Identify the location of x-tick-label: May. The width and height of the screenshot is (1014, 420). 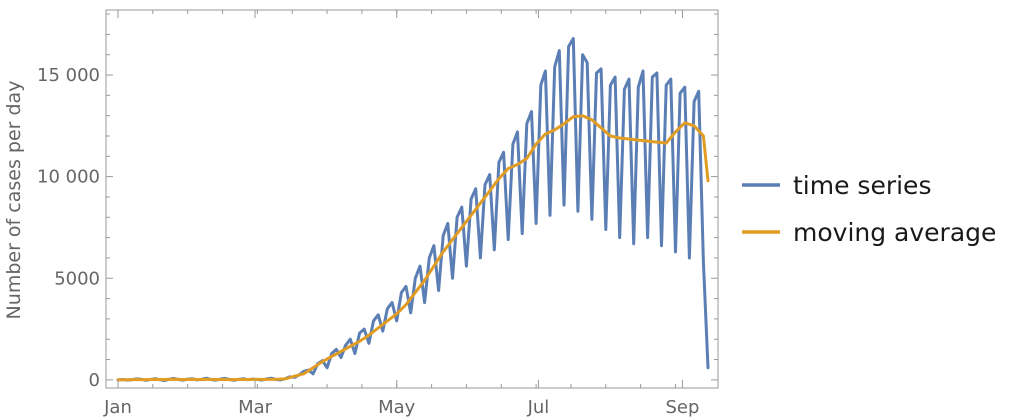
(397, 407).